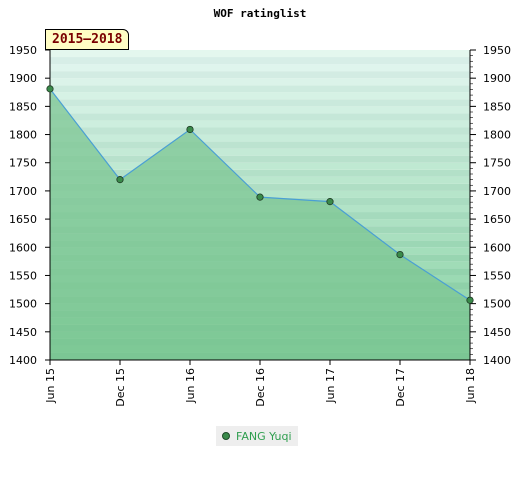 This screenshot has width=520, height=485. What do you see at coordinates (23, 106) in the screenshot?
I see `y-tick-label-left: 1850` at bounding box center [23, 106].